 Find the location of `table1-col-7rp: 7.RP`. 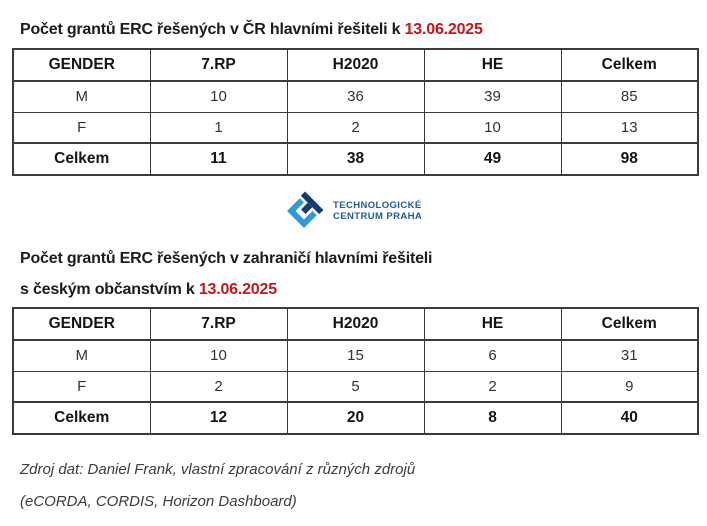

table1-col-7rp: 7.RP is located at coordinates (218, 65).